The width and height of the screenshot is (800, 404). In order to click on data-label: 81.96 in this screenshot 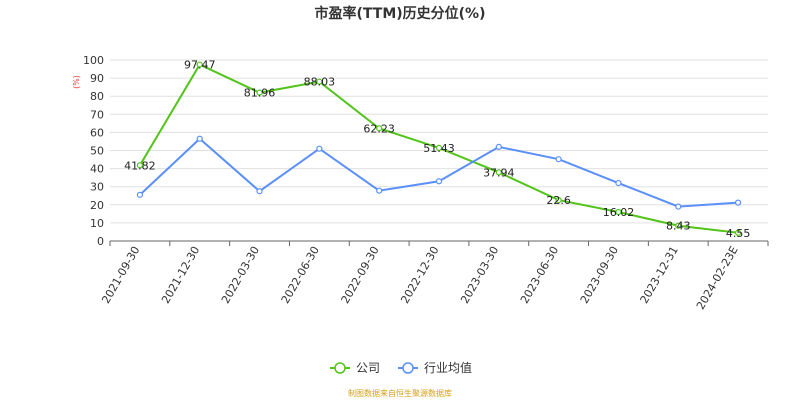, I will do `click(260, 93)`.